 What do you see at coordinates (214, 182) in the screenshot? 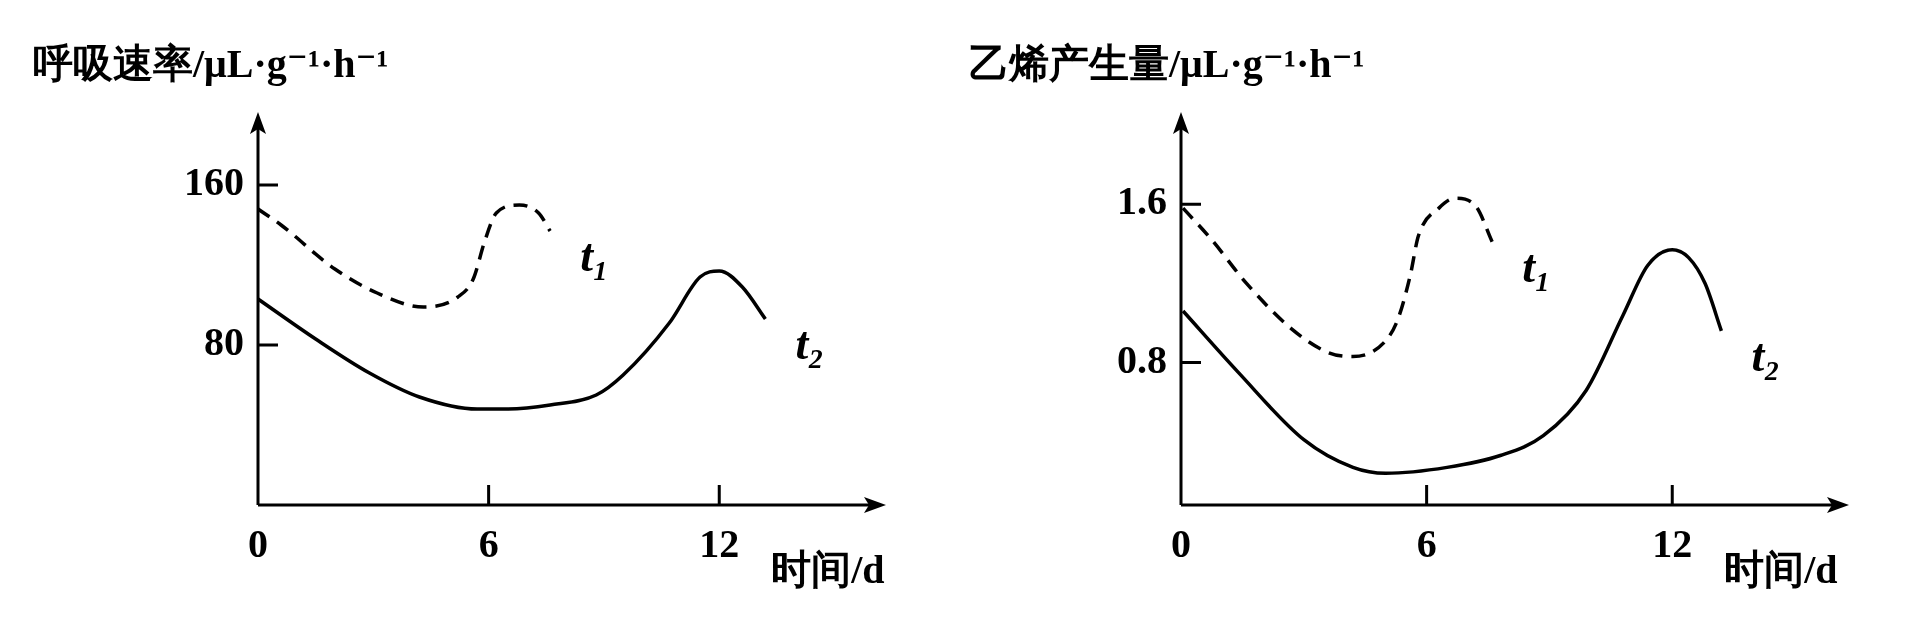
I see `y-tick-label: 160` at bounding box center [214, 182].